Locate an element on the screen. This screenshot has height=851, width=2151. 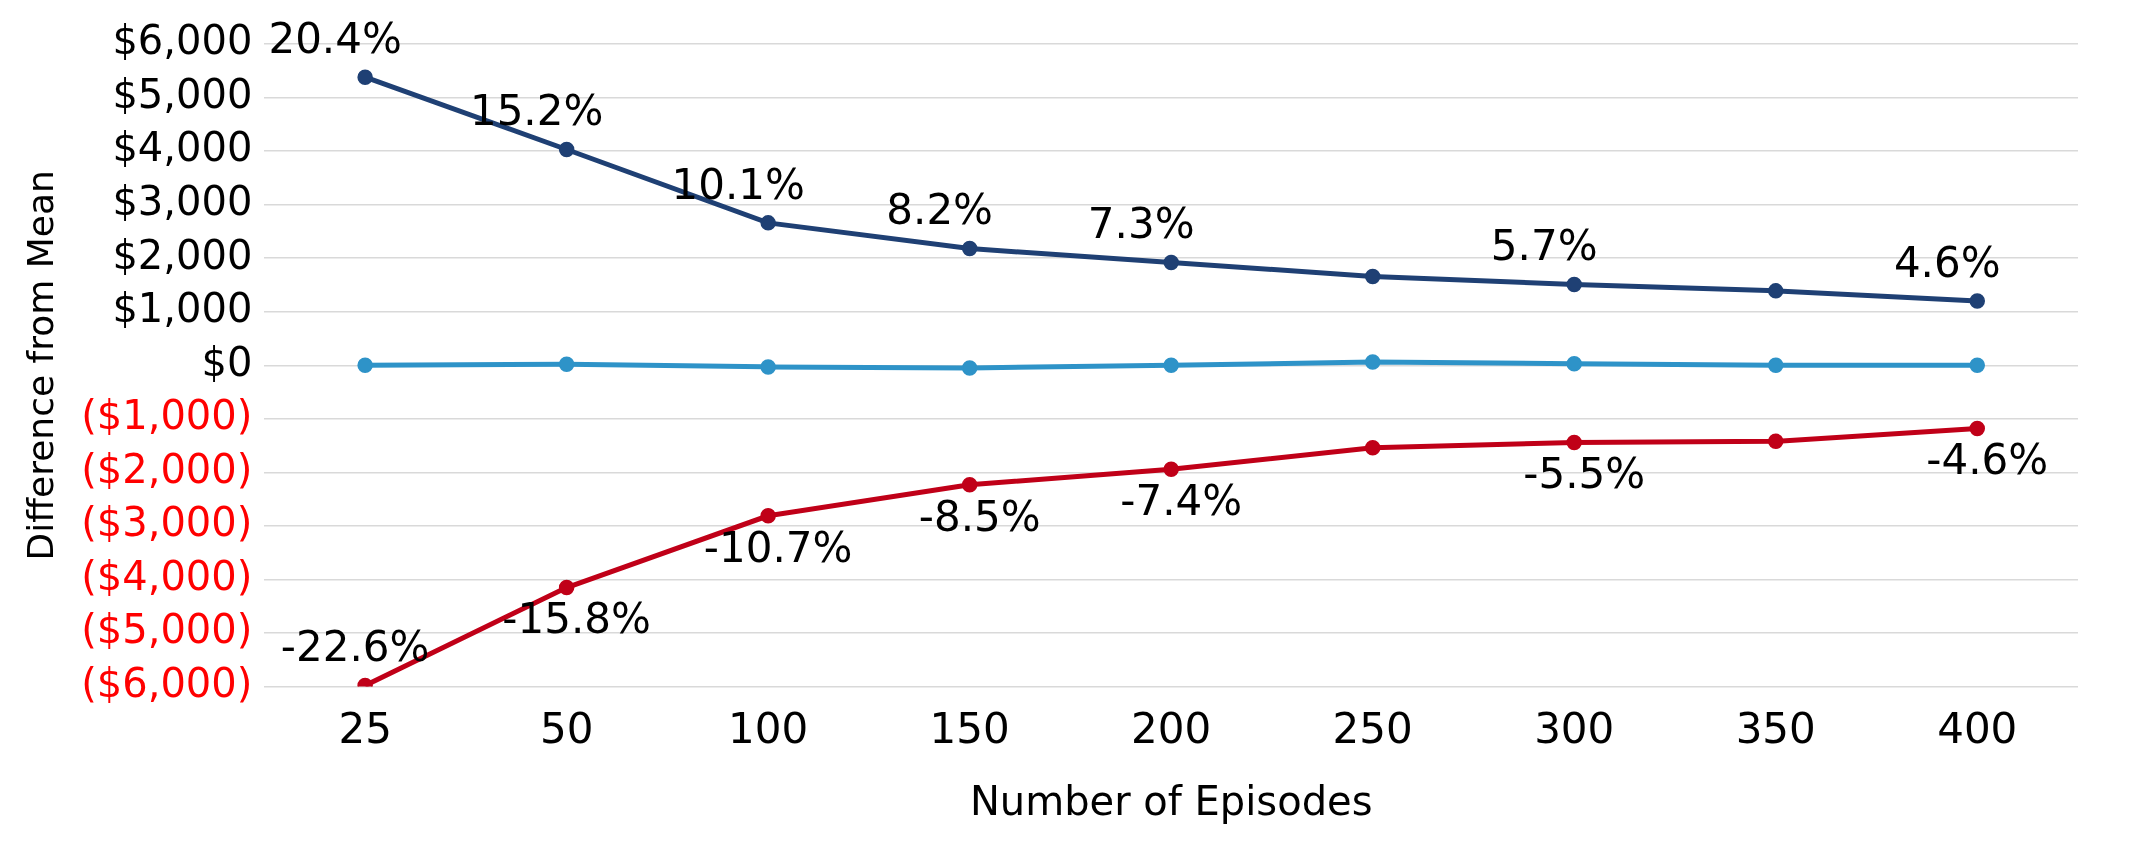
annotation: 15.2% is located at coordinates (536, 111).